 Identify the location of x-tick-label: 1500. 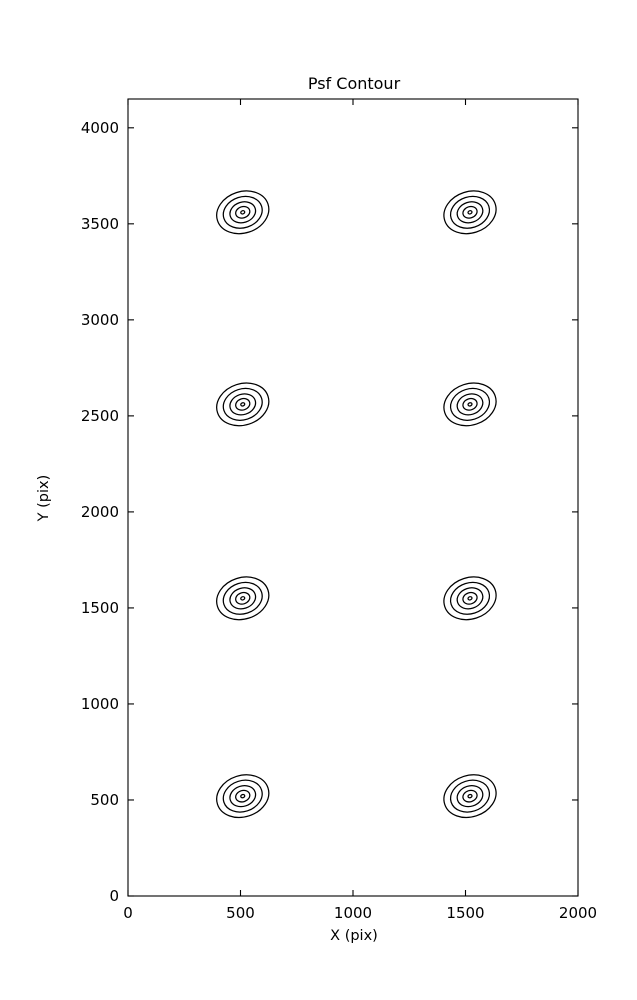
(465, 913).